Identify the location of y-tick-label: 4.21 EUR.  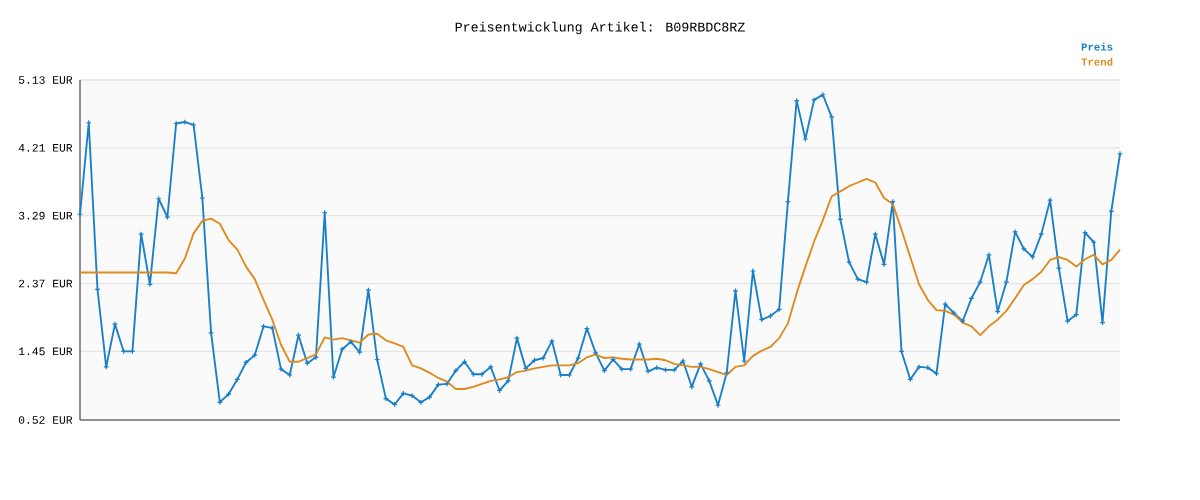
(45, 147).